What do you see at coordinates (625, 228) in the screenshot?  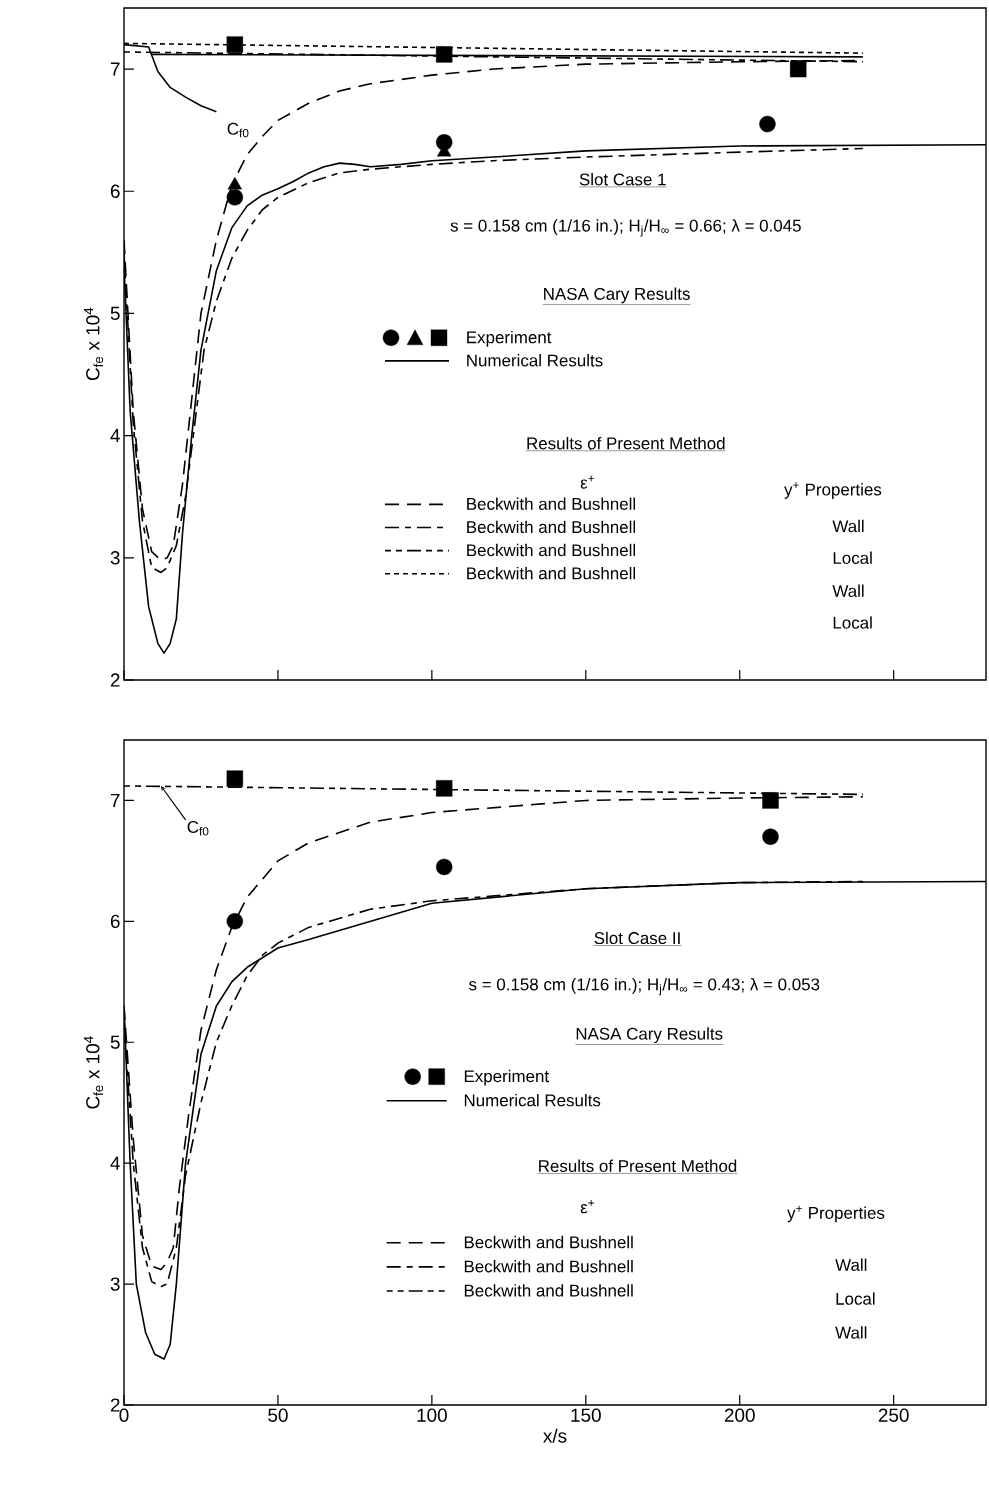 I see `annotation: s = 0.158 cm (1/16 in.); H$_{j}$/H$_{∞}$ = 0.66; λ = 0.045` at bounding box center [625, 228].